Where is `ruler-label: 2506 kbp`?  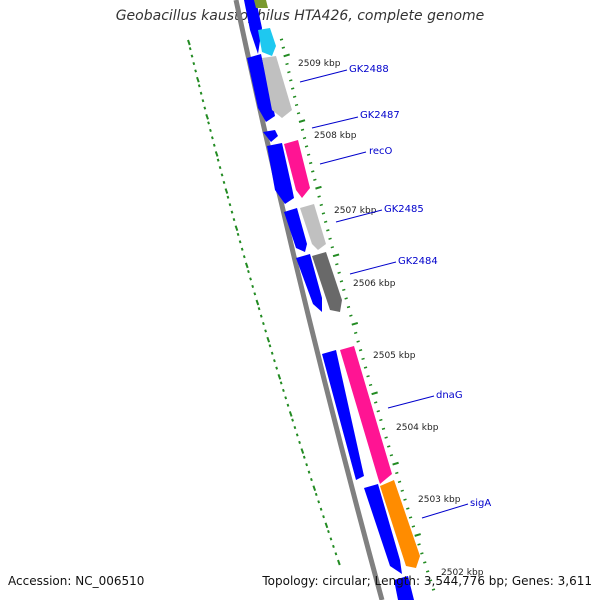 ruler-label: 2506 kbp is located at coordinates (374, 284).